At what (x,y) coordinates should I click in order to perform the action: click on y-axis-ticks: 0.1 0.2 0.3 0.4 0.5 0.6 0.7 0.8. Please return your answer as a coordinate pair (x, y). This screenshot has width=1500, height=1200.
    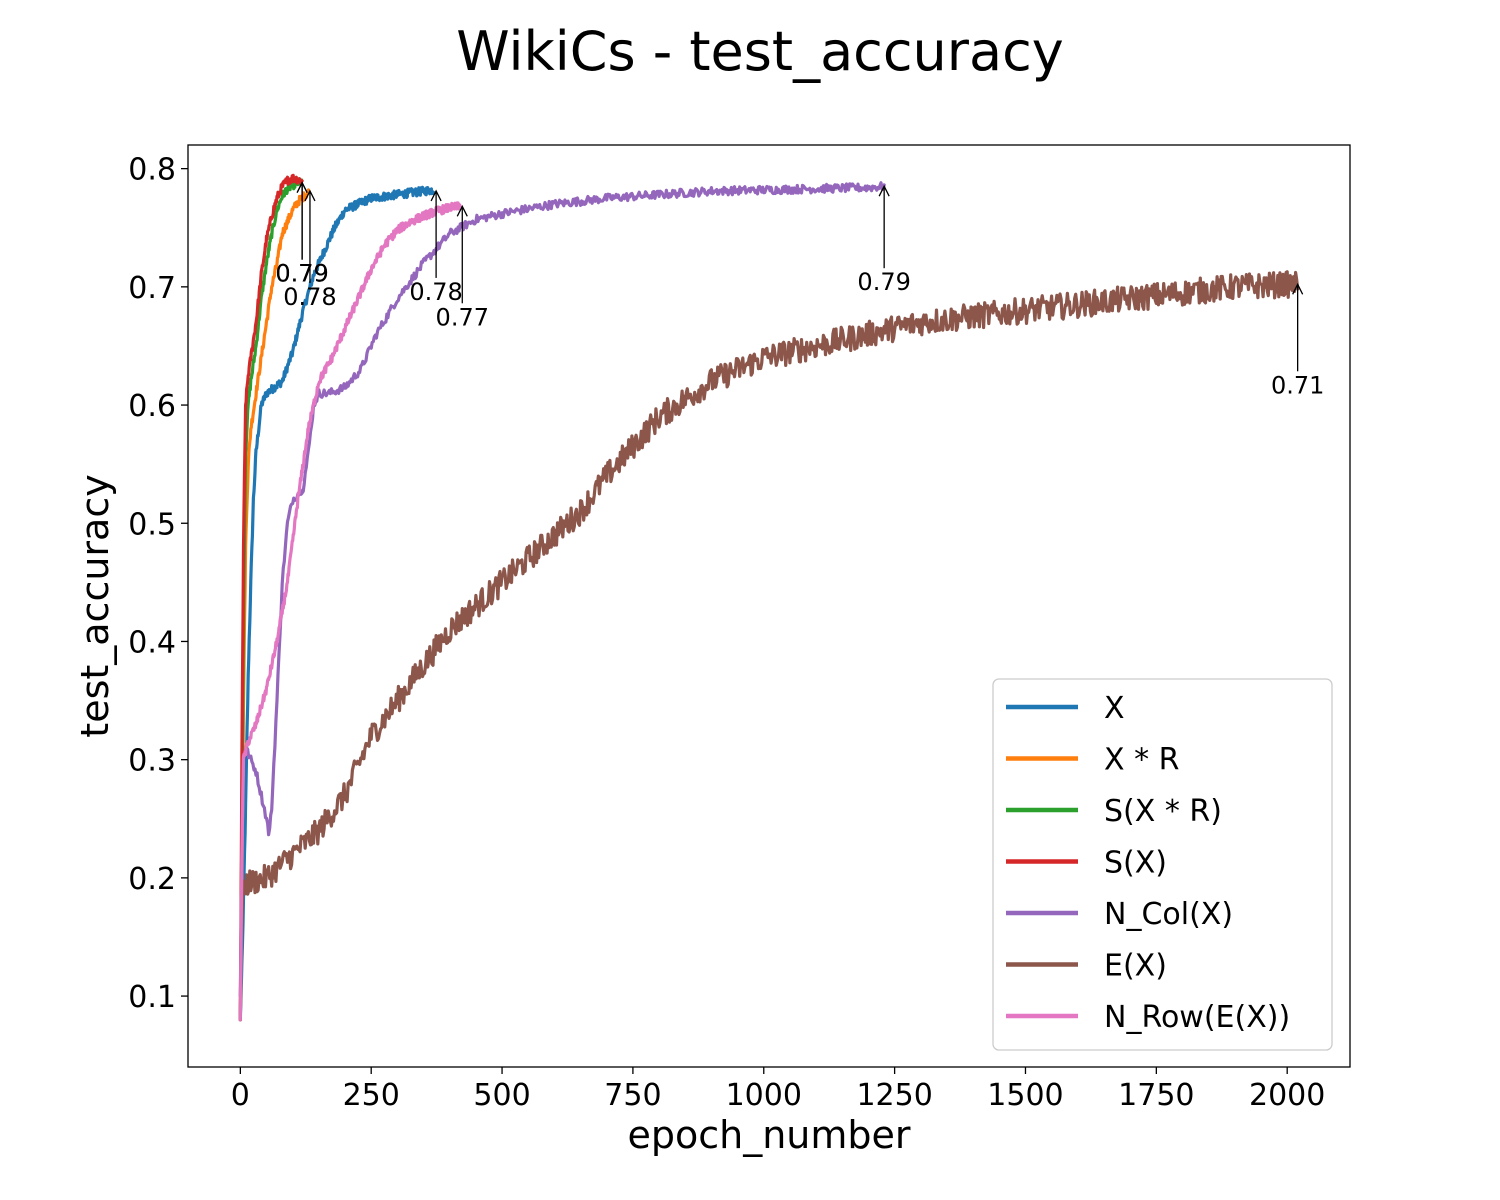
    Looking at the image, I should click on (158, 584).